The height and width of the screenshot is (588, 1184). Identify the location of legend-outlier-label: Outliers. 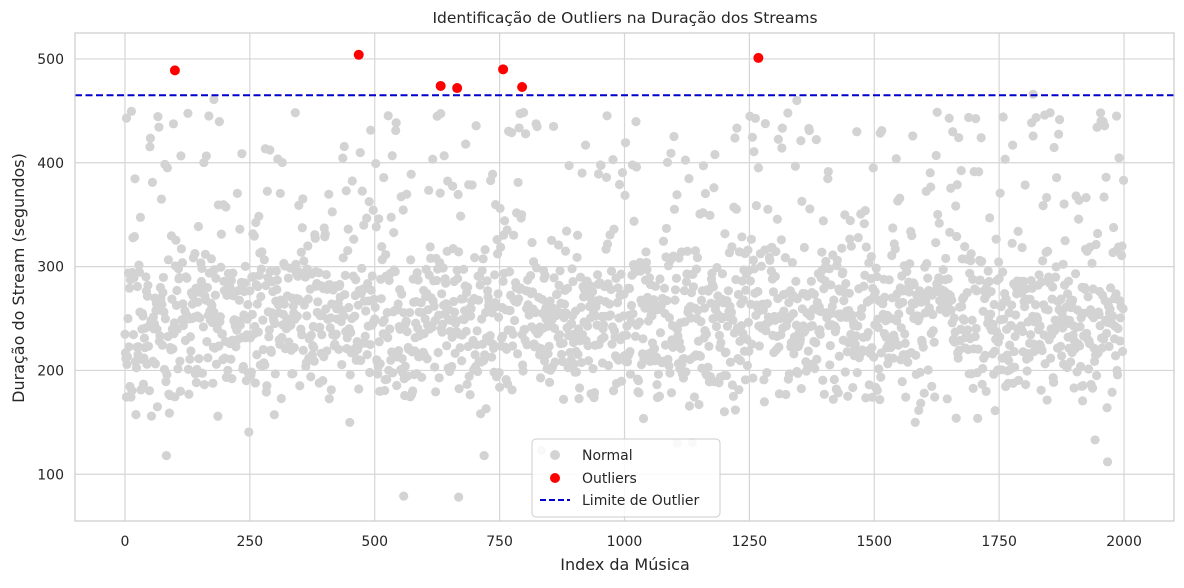
(609, 479).